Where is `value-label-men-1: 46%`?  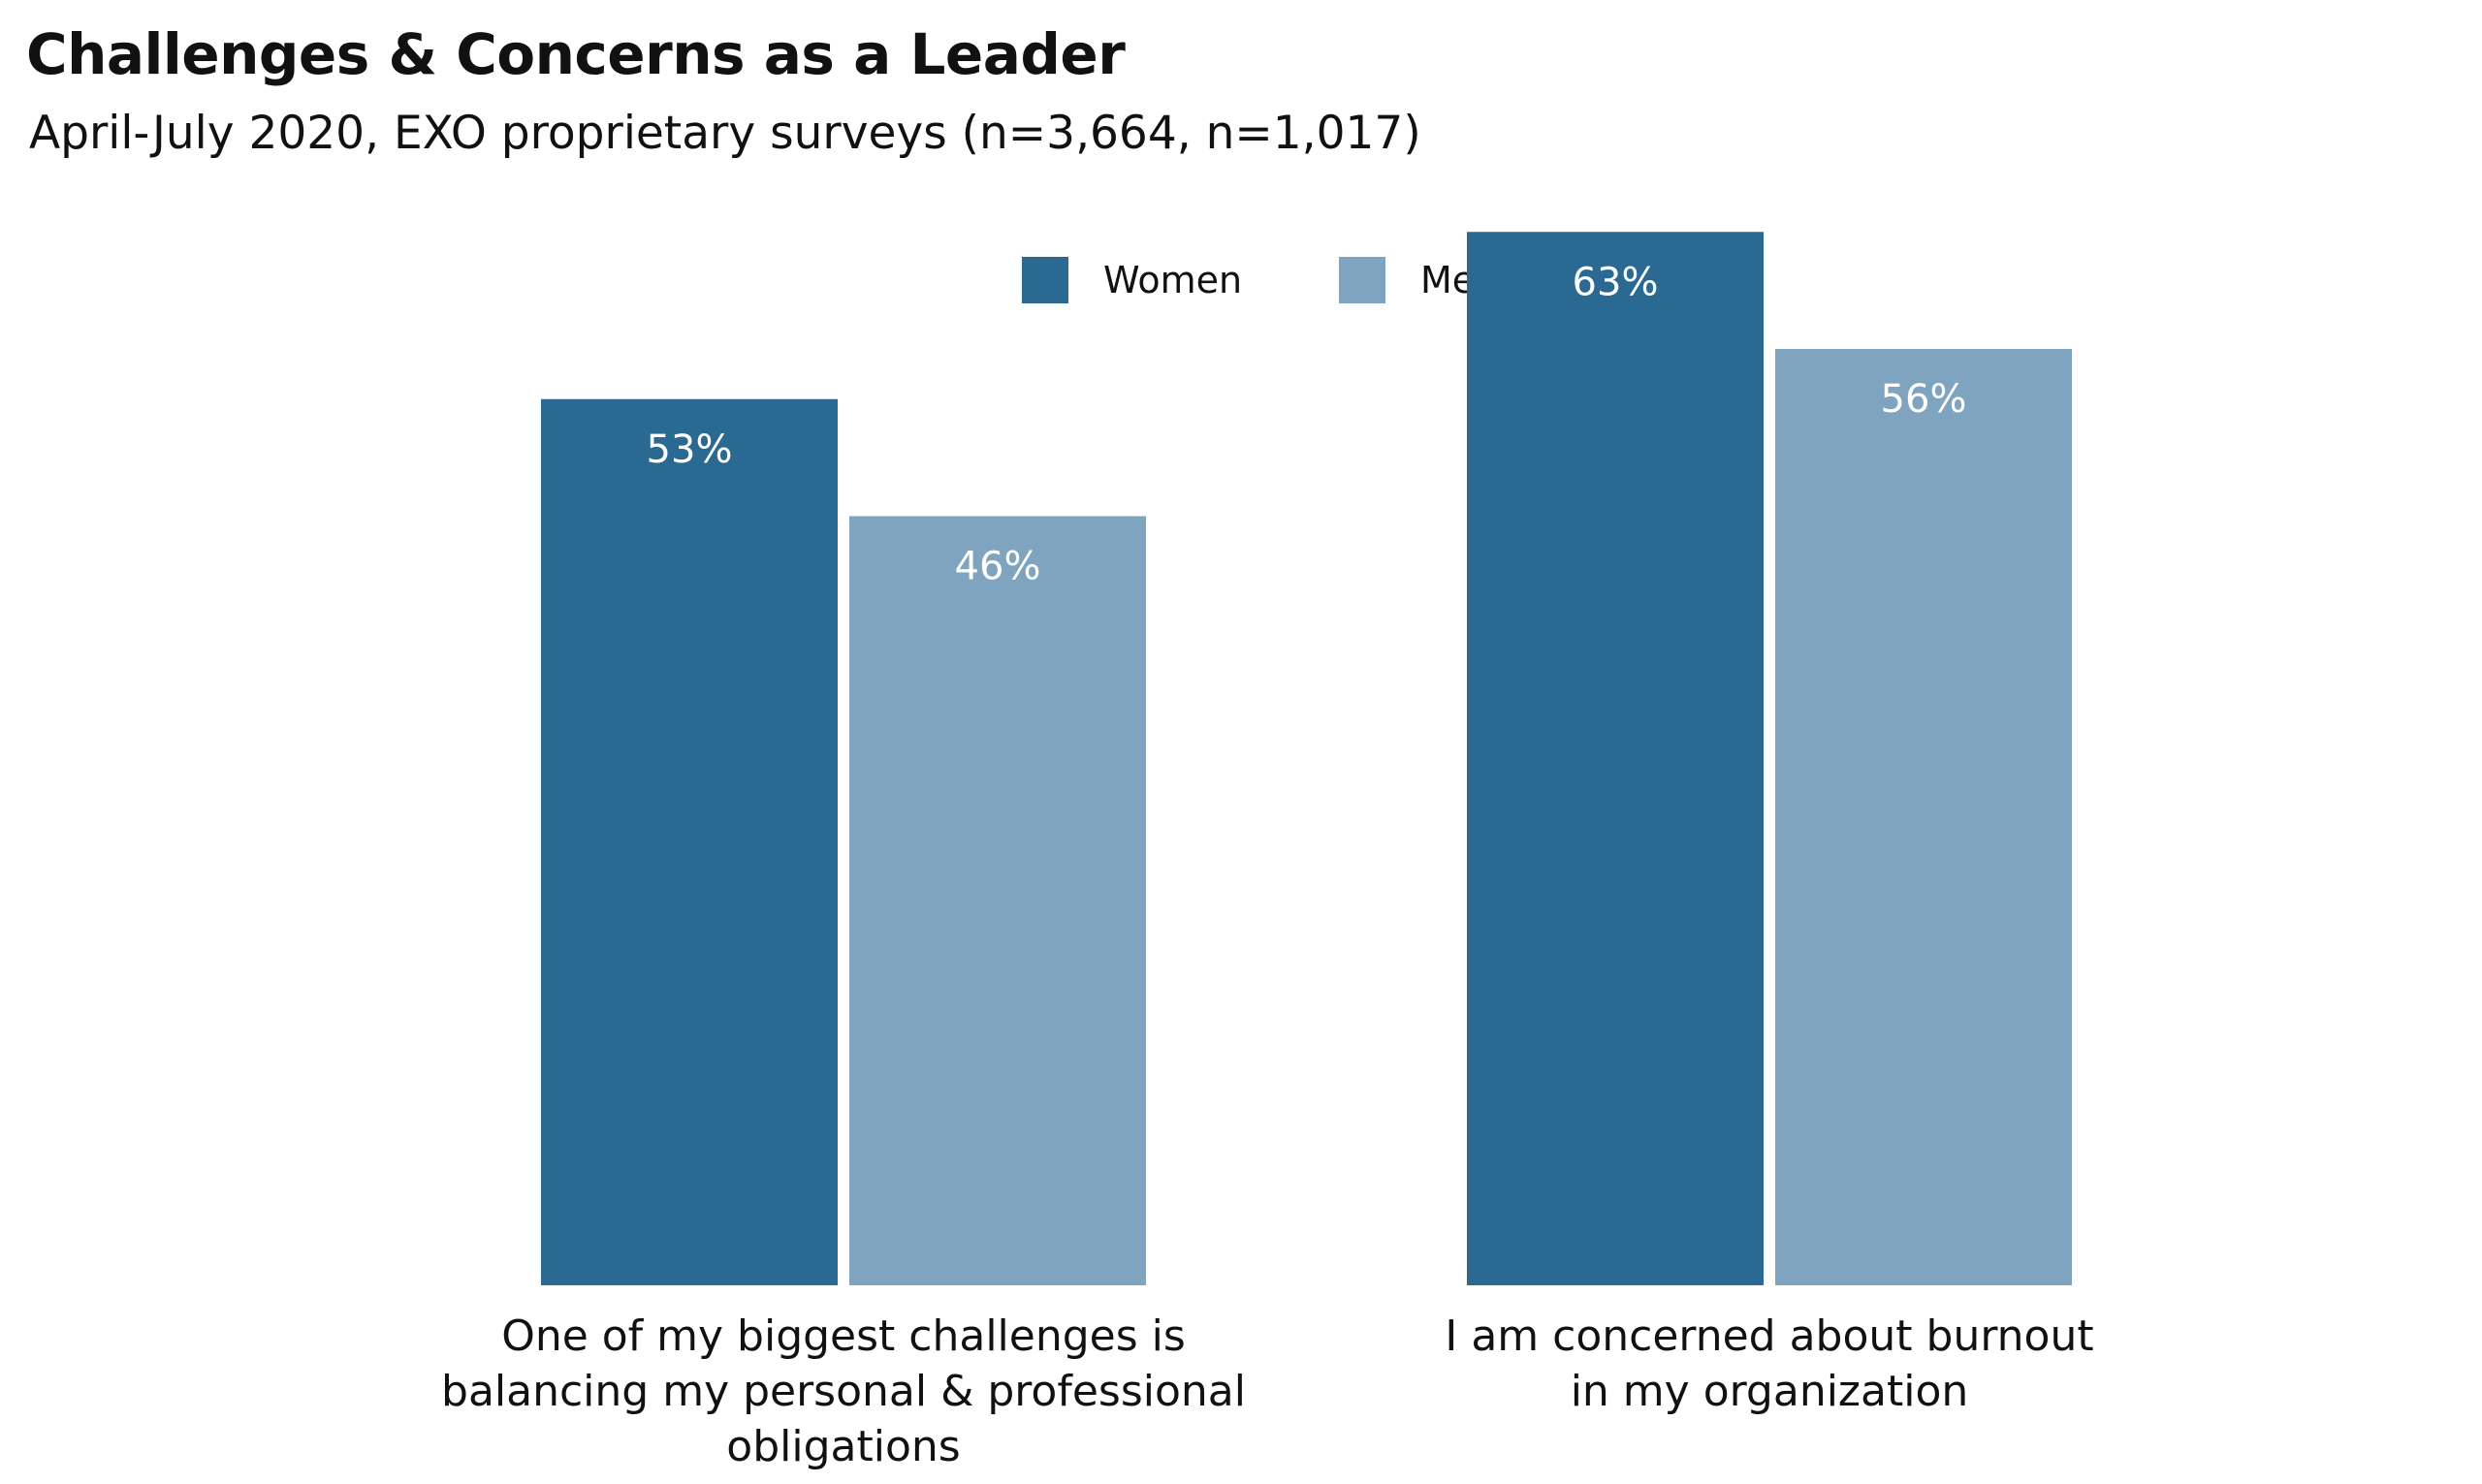
value-label-men-1: 46% is located at coordinates (998, 567).